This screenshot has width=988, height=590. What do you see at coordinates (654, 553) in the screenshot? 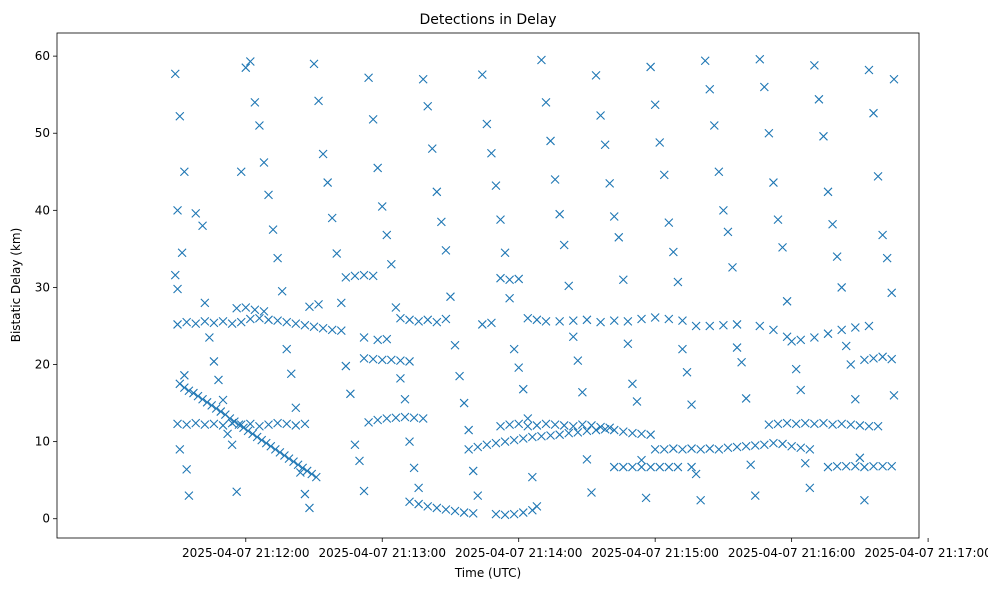
I see `x-tick-label-3: 2025-04-07 21:15:00` at bounding box center [654, 553].